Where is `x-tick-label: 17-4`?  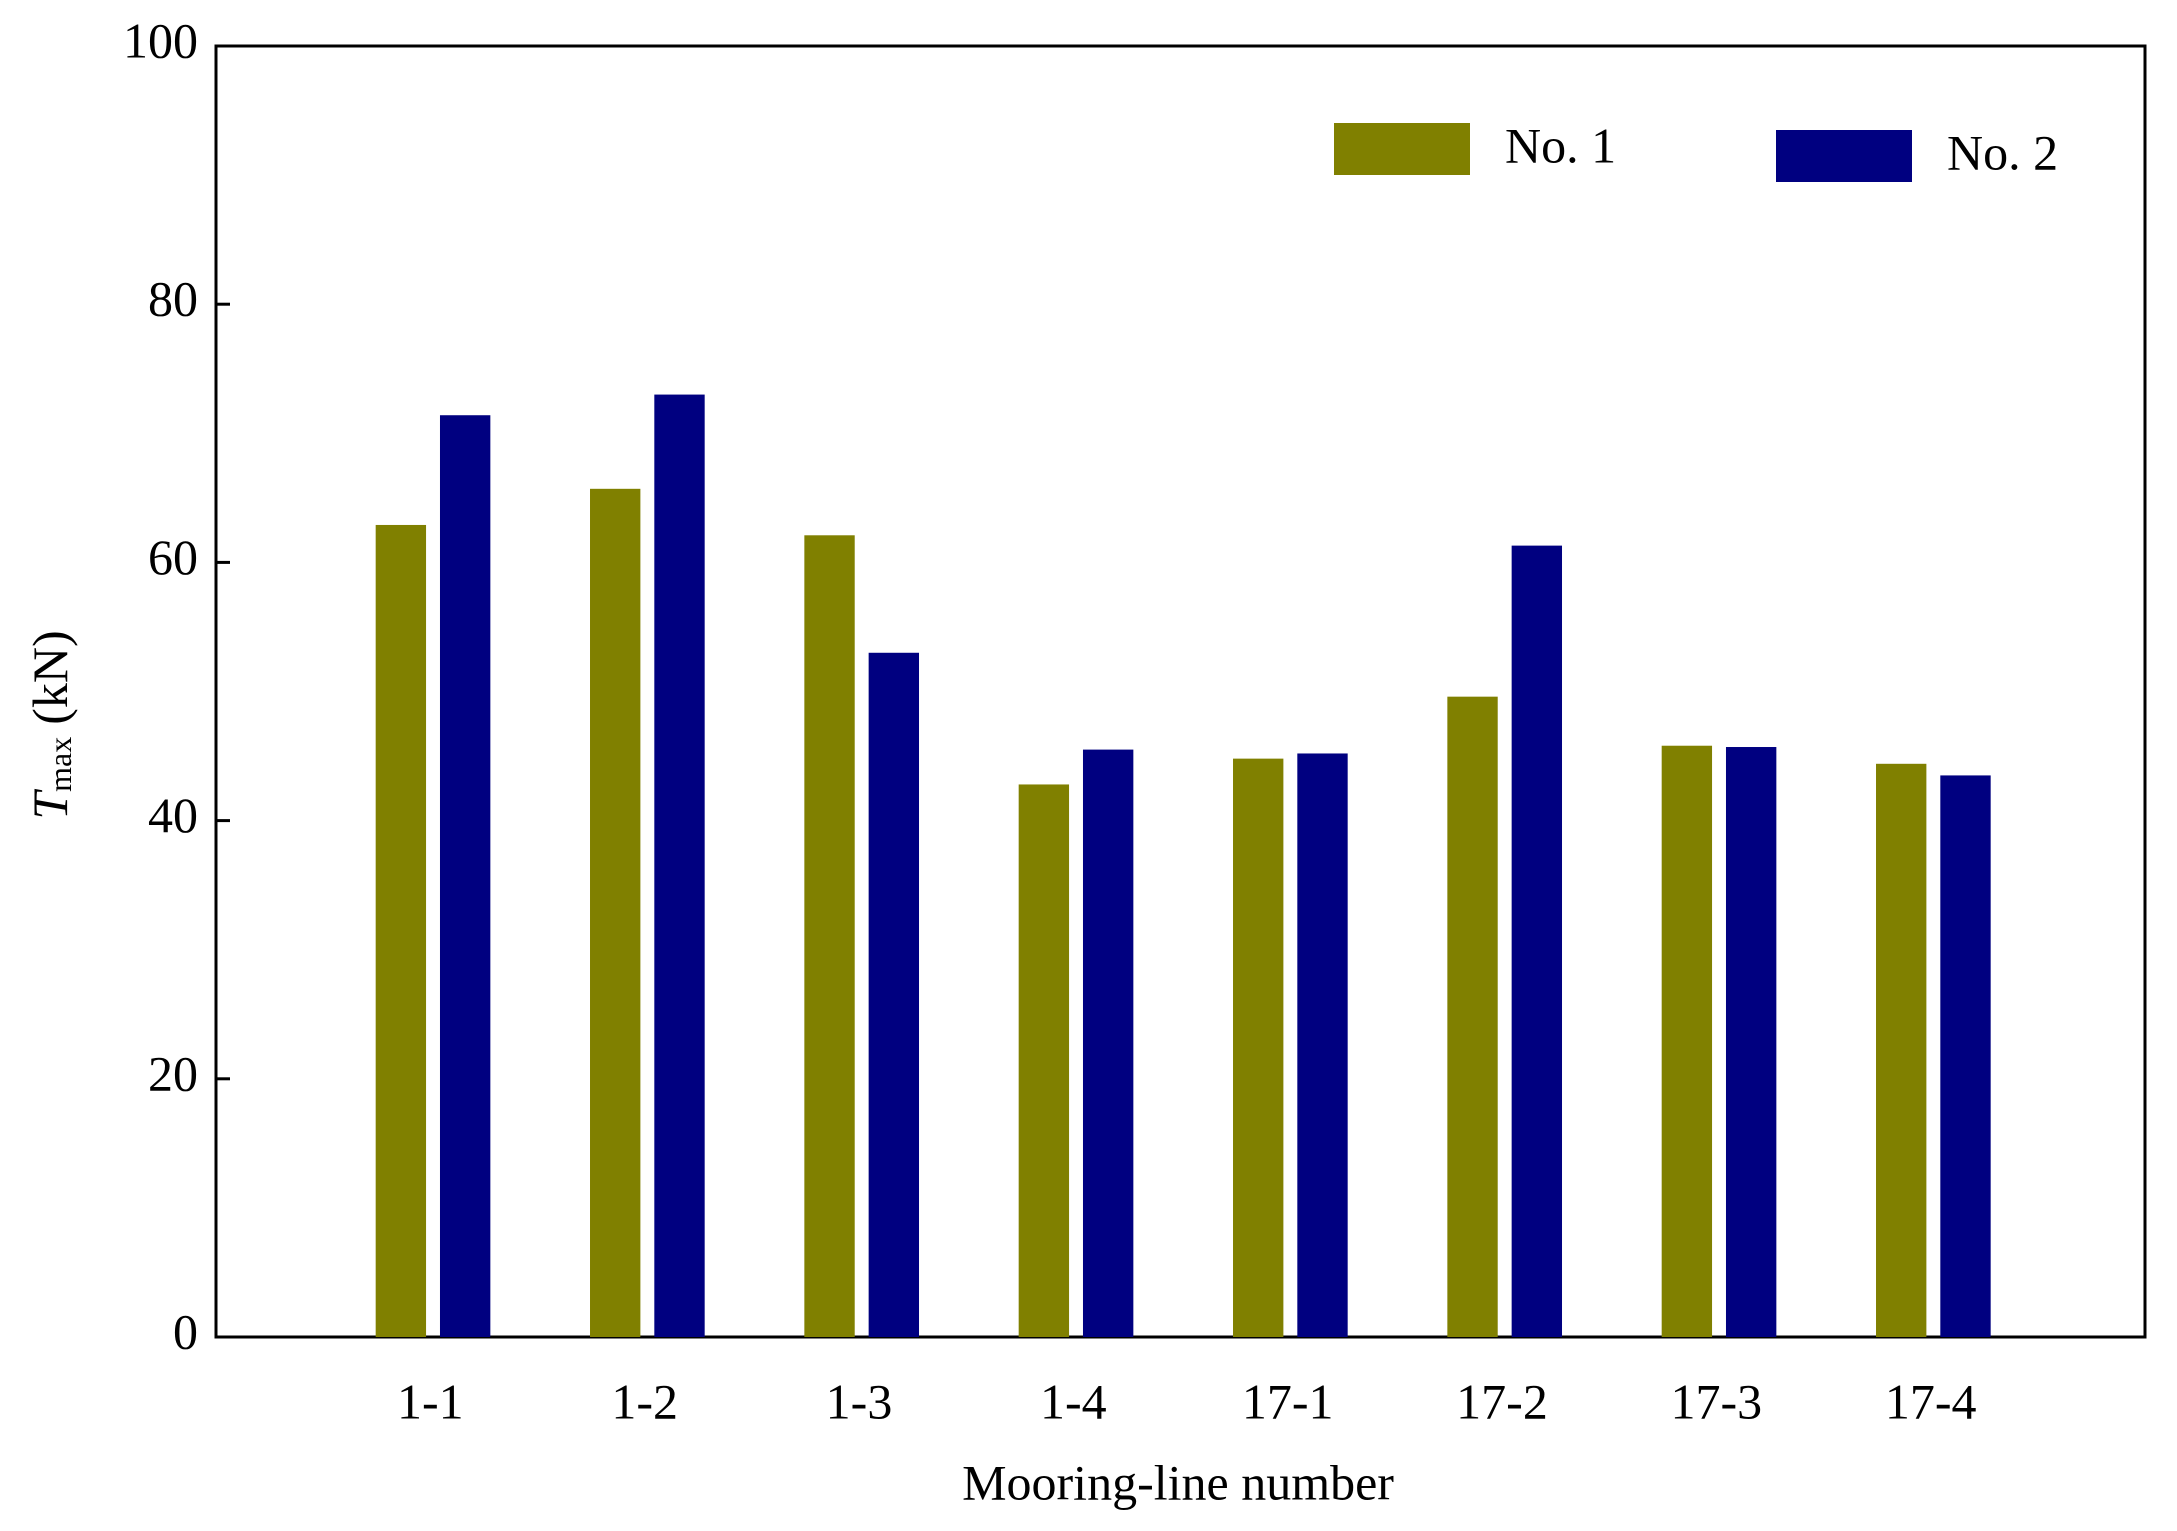 x-tick-label: 17-4 is located at coordinates (1931, 1401).